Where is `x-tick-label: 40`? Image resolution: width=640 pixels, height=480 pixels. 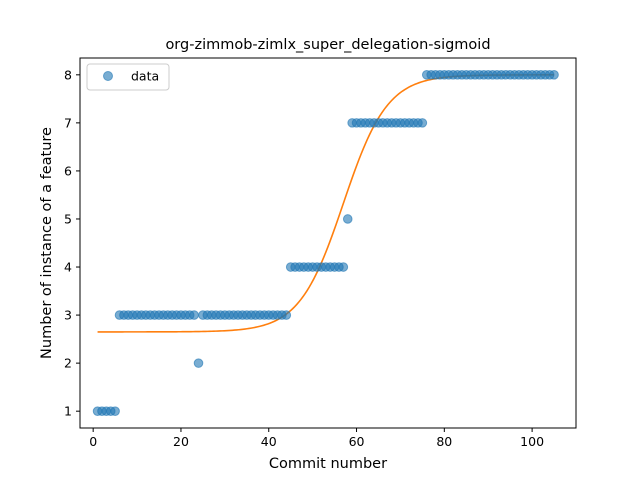
x-tick-label: 40 is located at coordinates (269, 441).